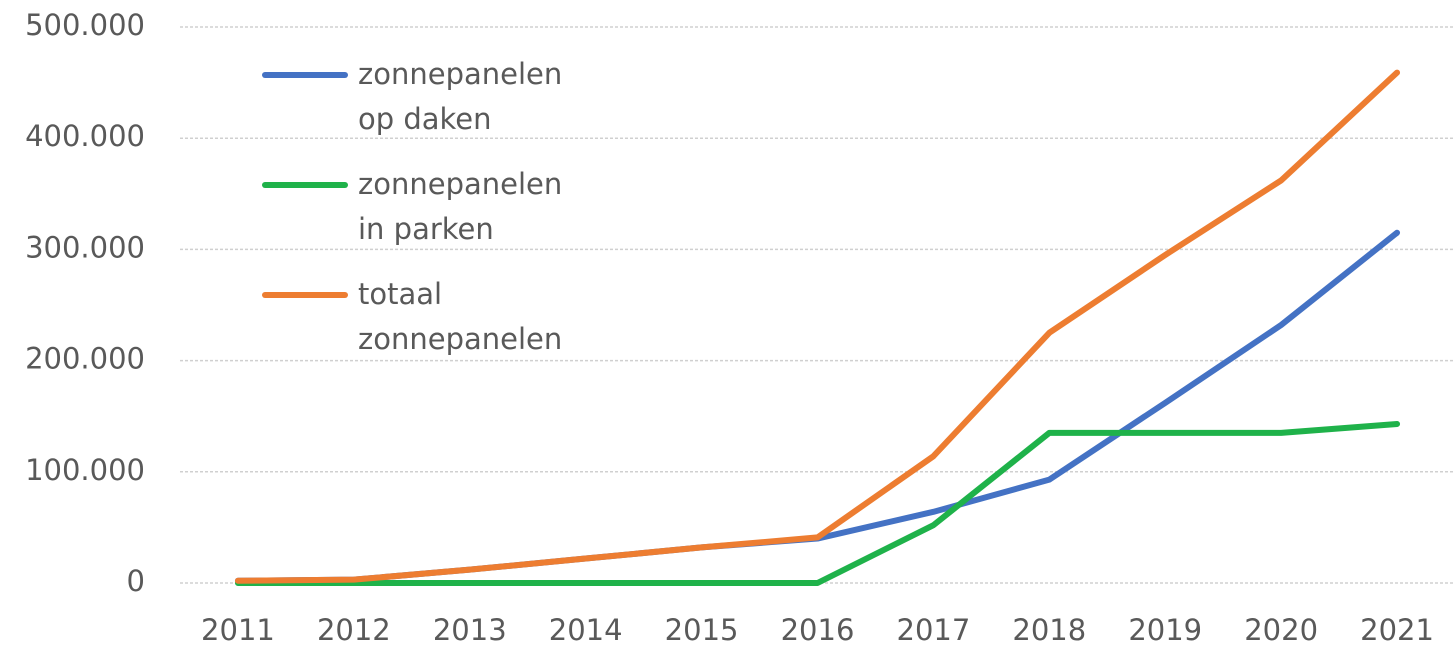 The image size is (1455, 651). What do you see at coordinates (460, 206) in the screenshot?
I see `legend-label: zonnepanelen in parken` at bounding box center [460, 206].